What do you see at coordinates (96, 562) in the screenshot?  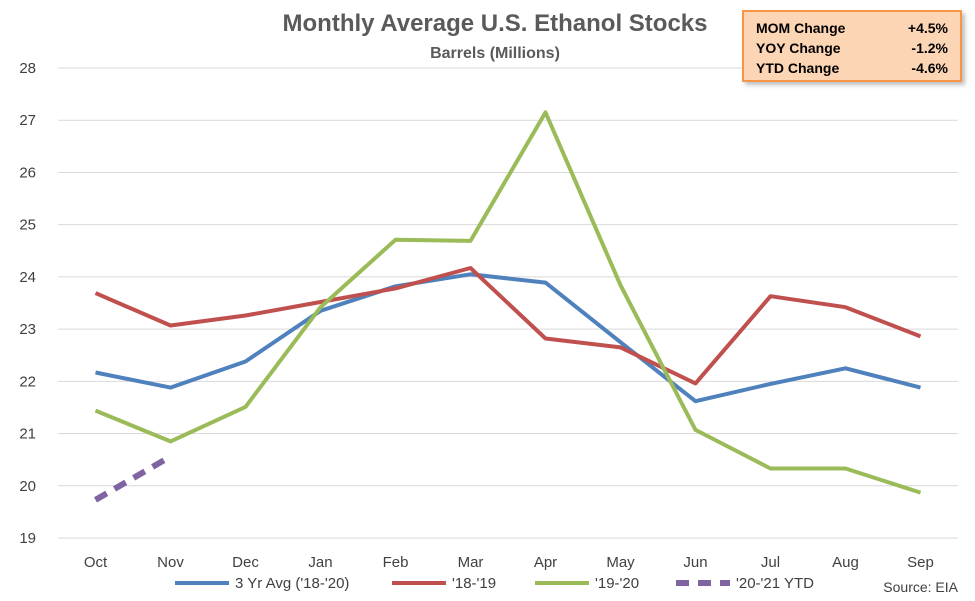 I see `x-tick-label: Oct` at bounding box center [96, 562].